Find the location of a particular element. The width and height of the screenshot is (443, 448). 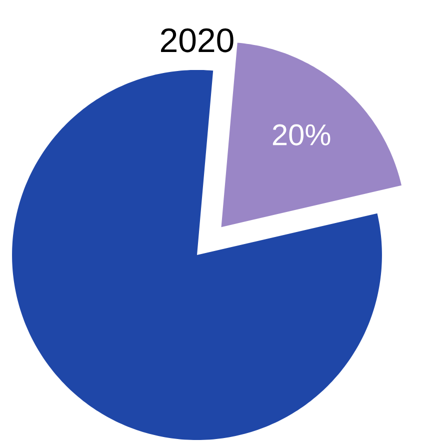

data-label: 20% is located at coordinates (301, 135).